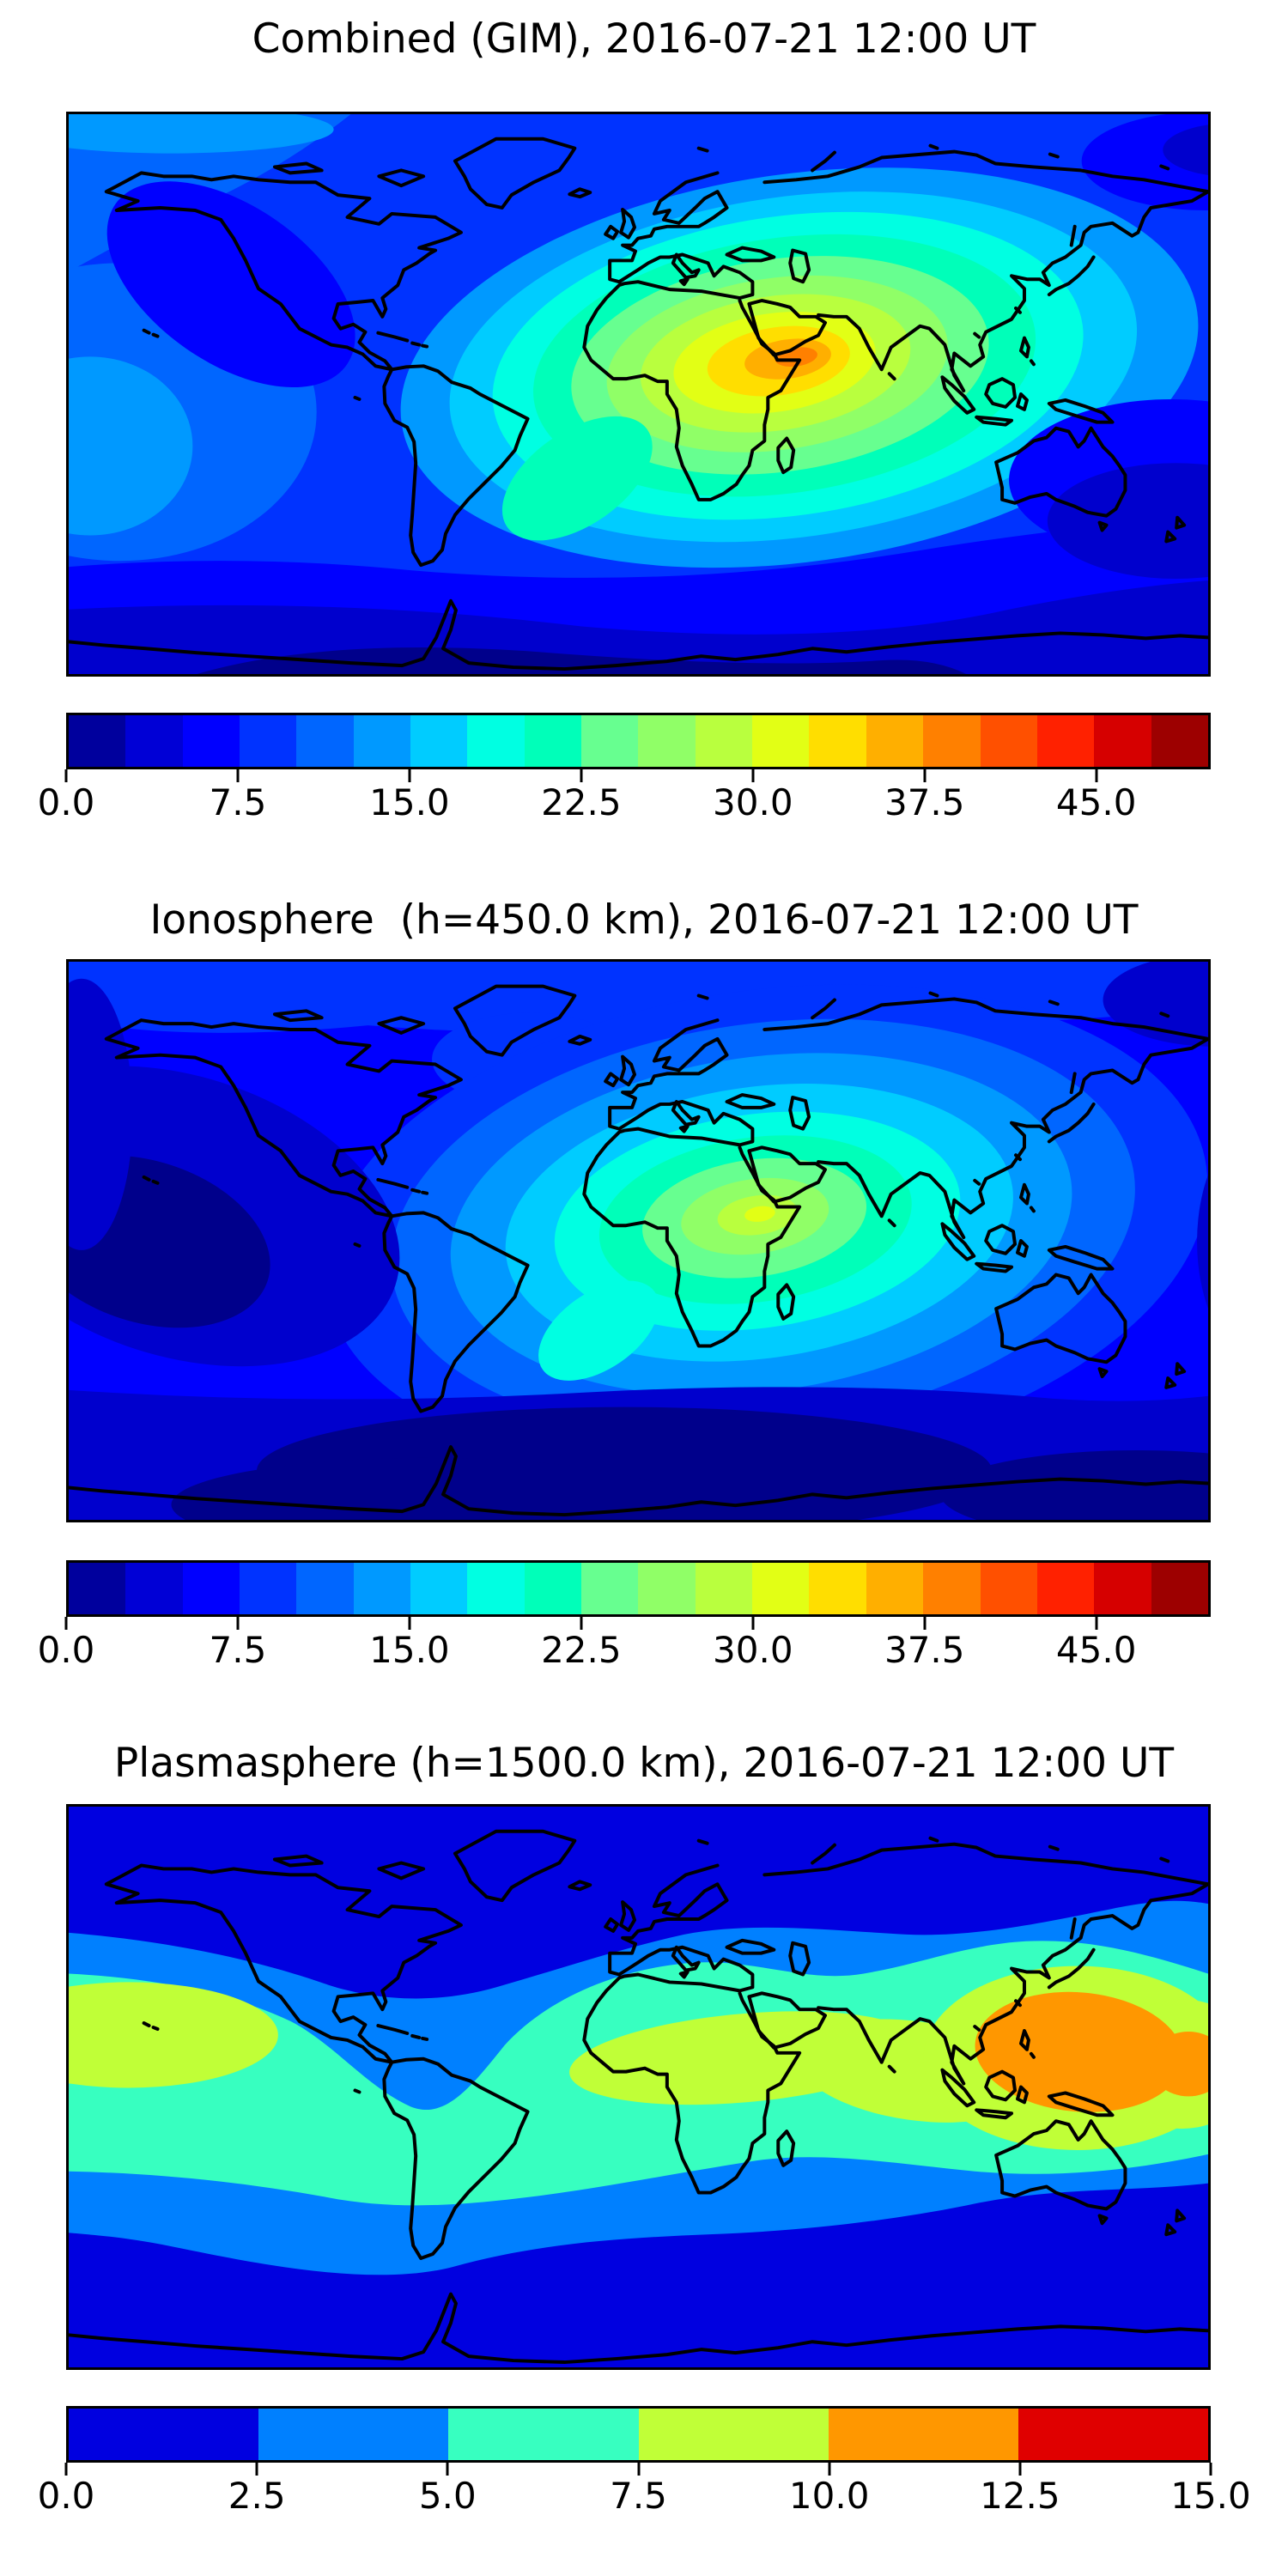 The width and height of the screenshot is (1288, 2576). Describe the element at coordinates (448, 2496) in the screenshot. I see `tick-label: 5.0` at that location.